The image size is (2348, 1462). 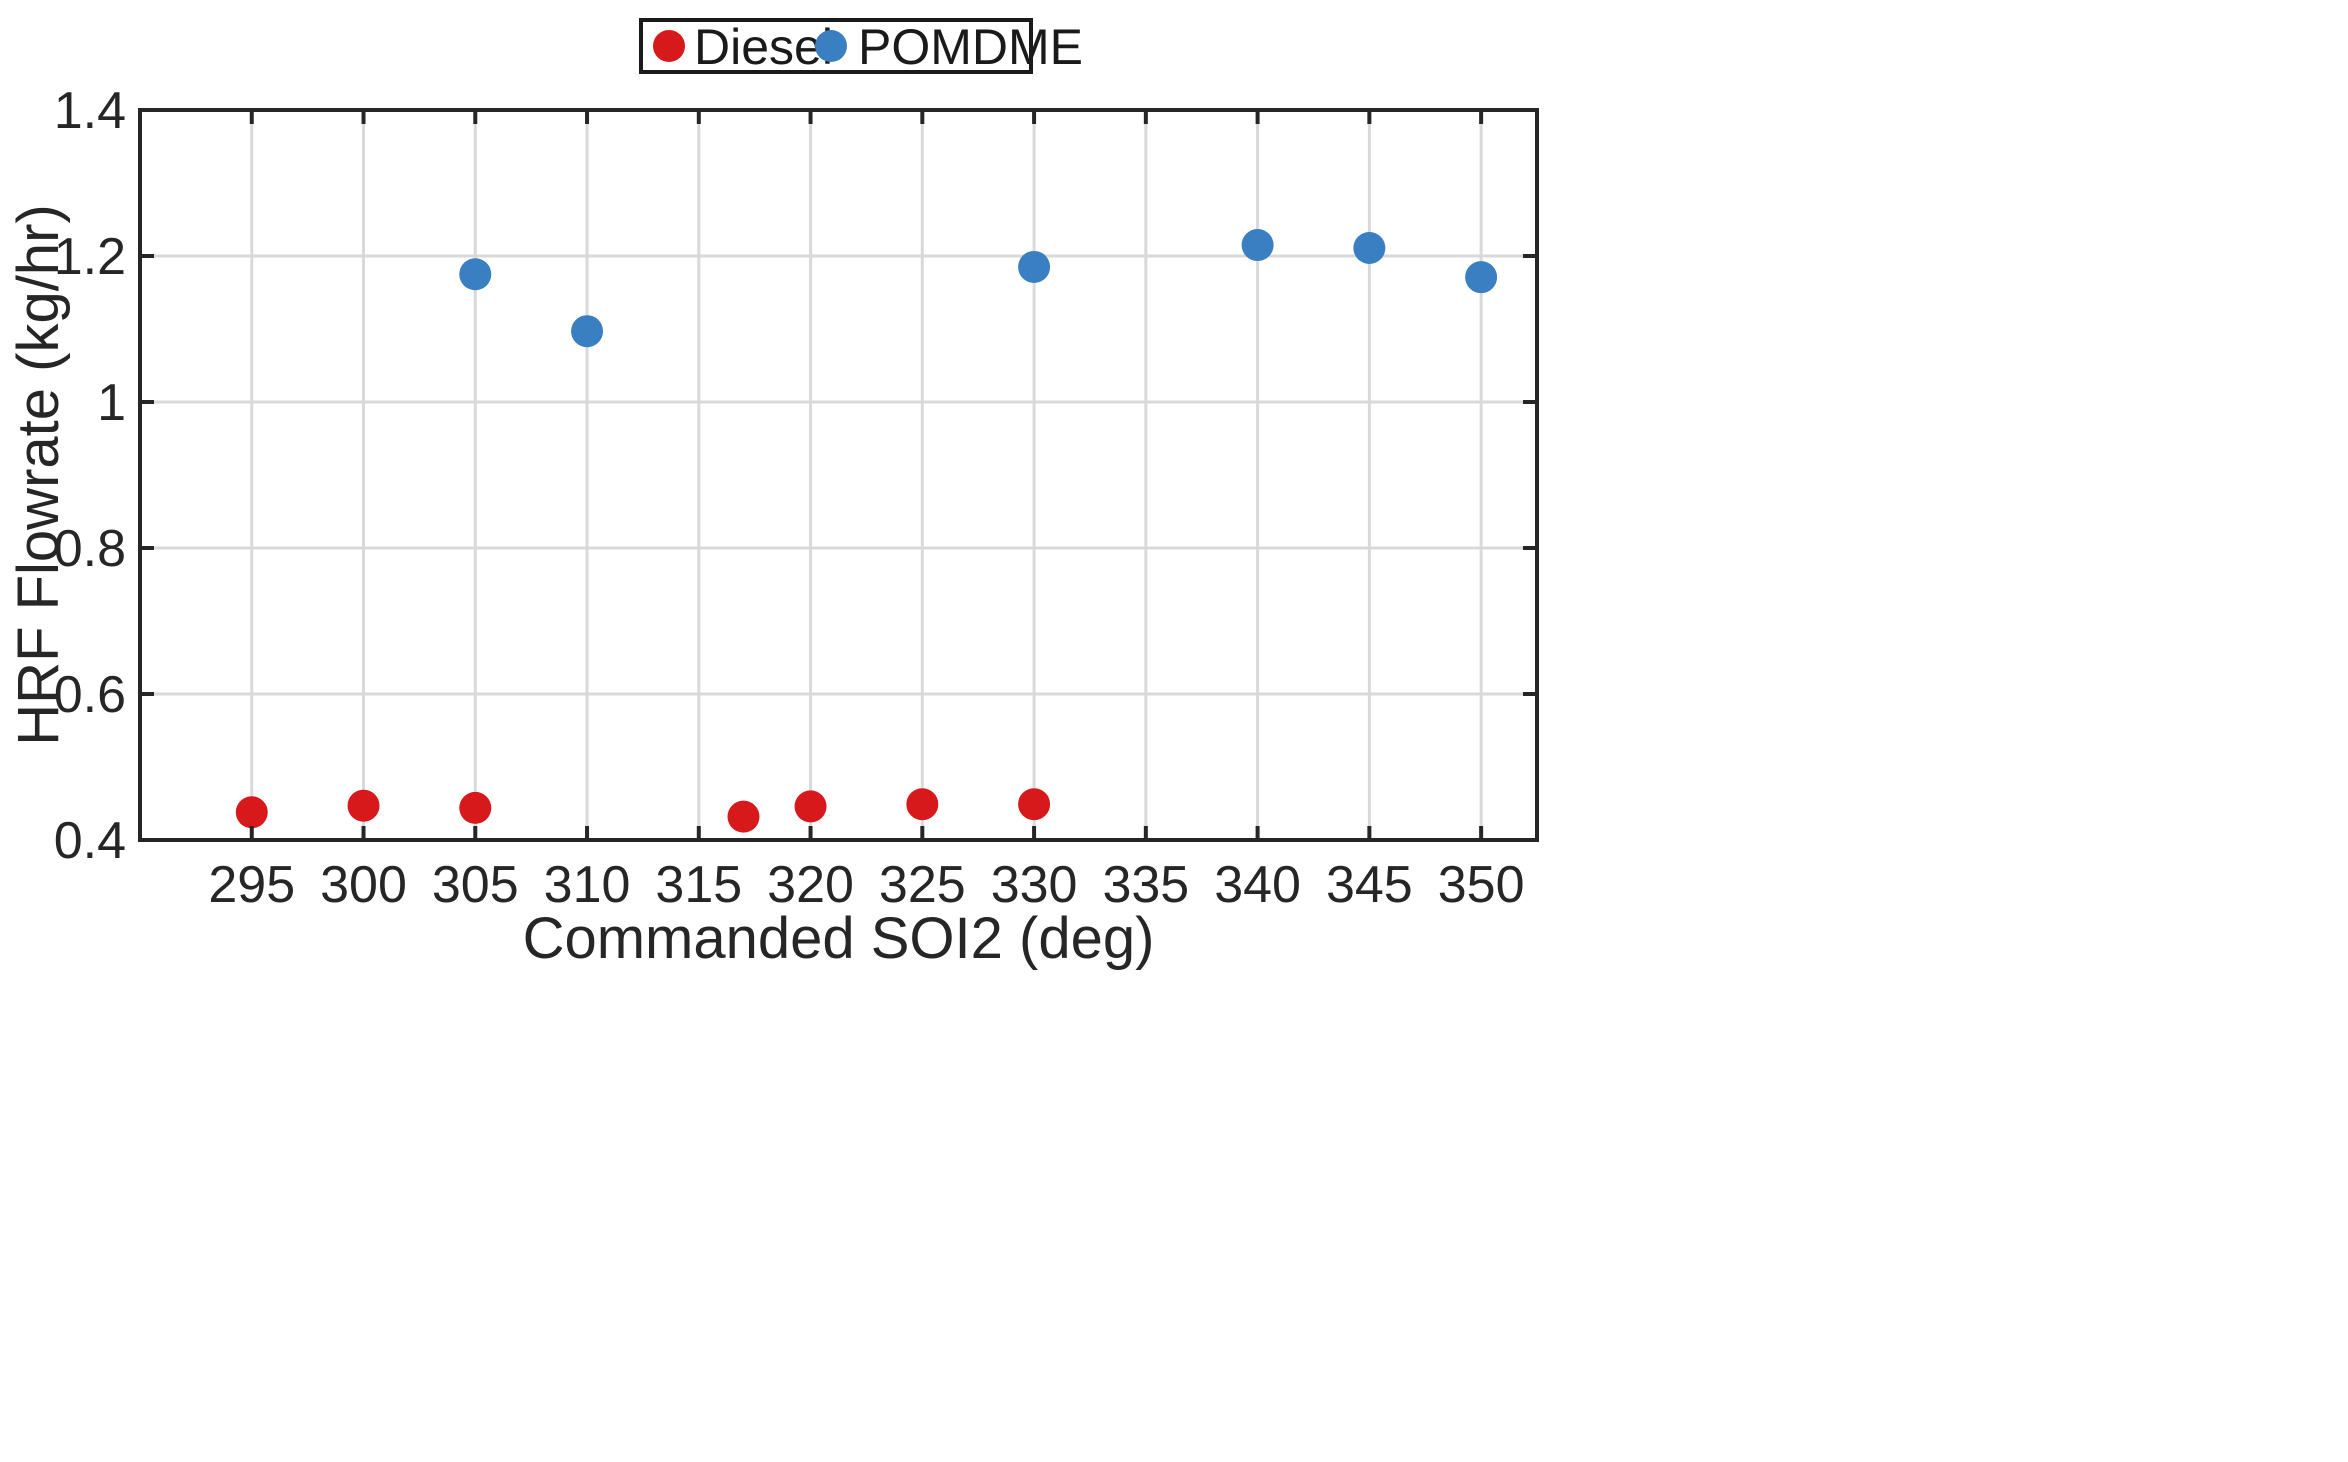 I want to click on legend-marker-pomdme, so click(x=831, y=46).